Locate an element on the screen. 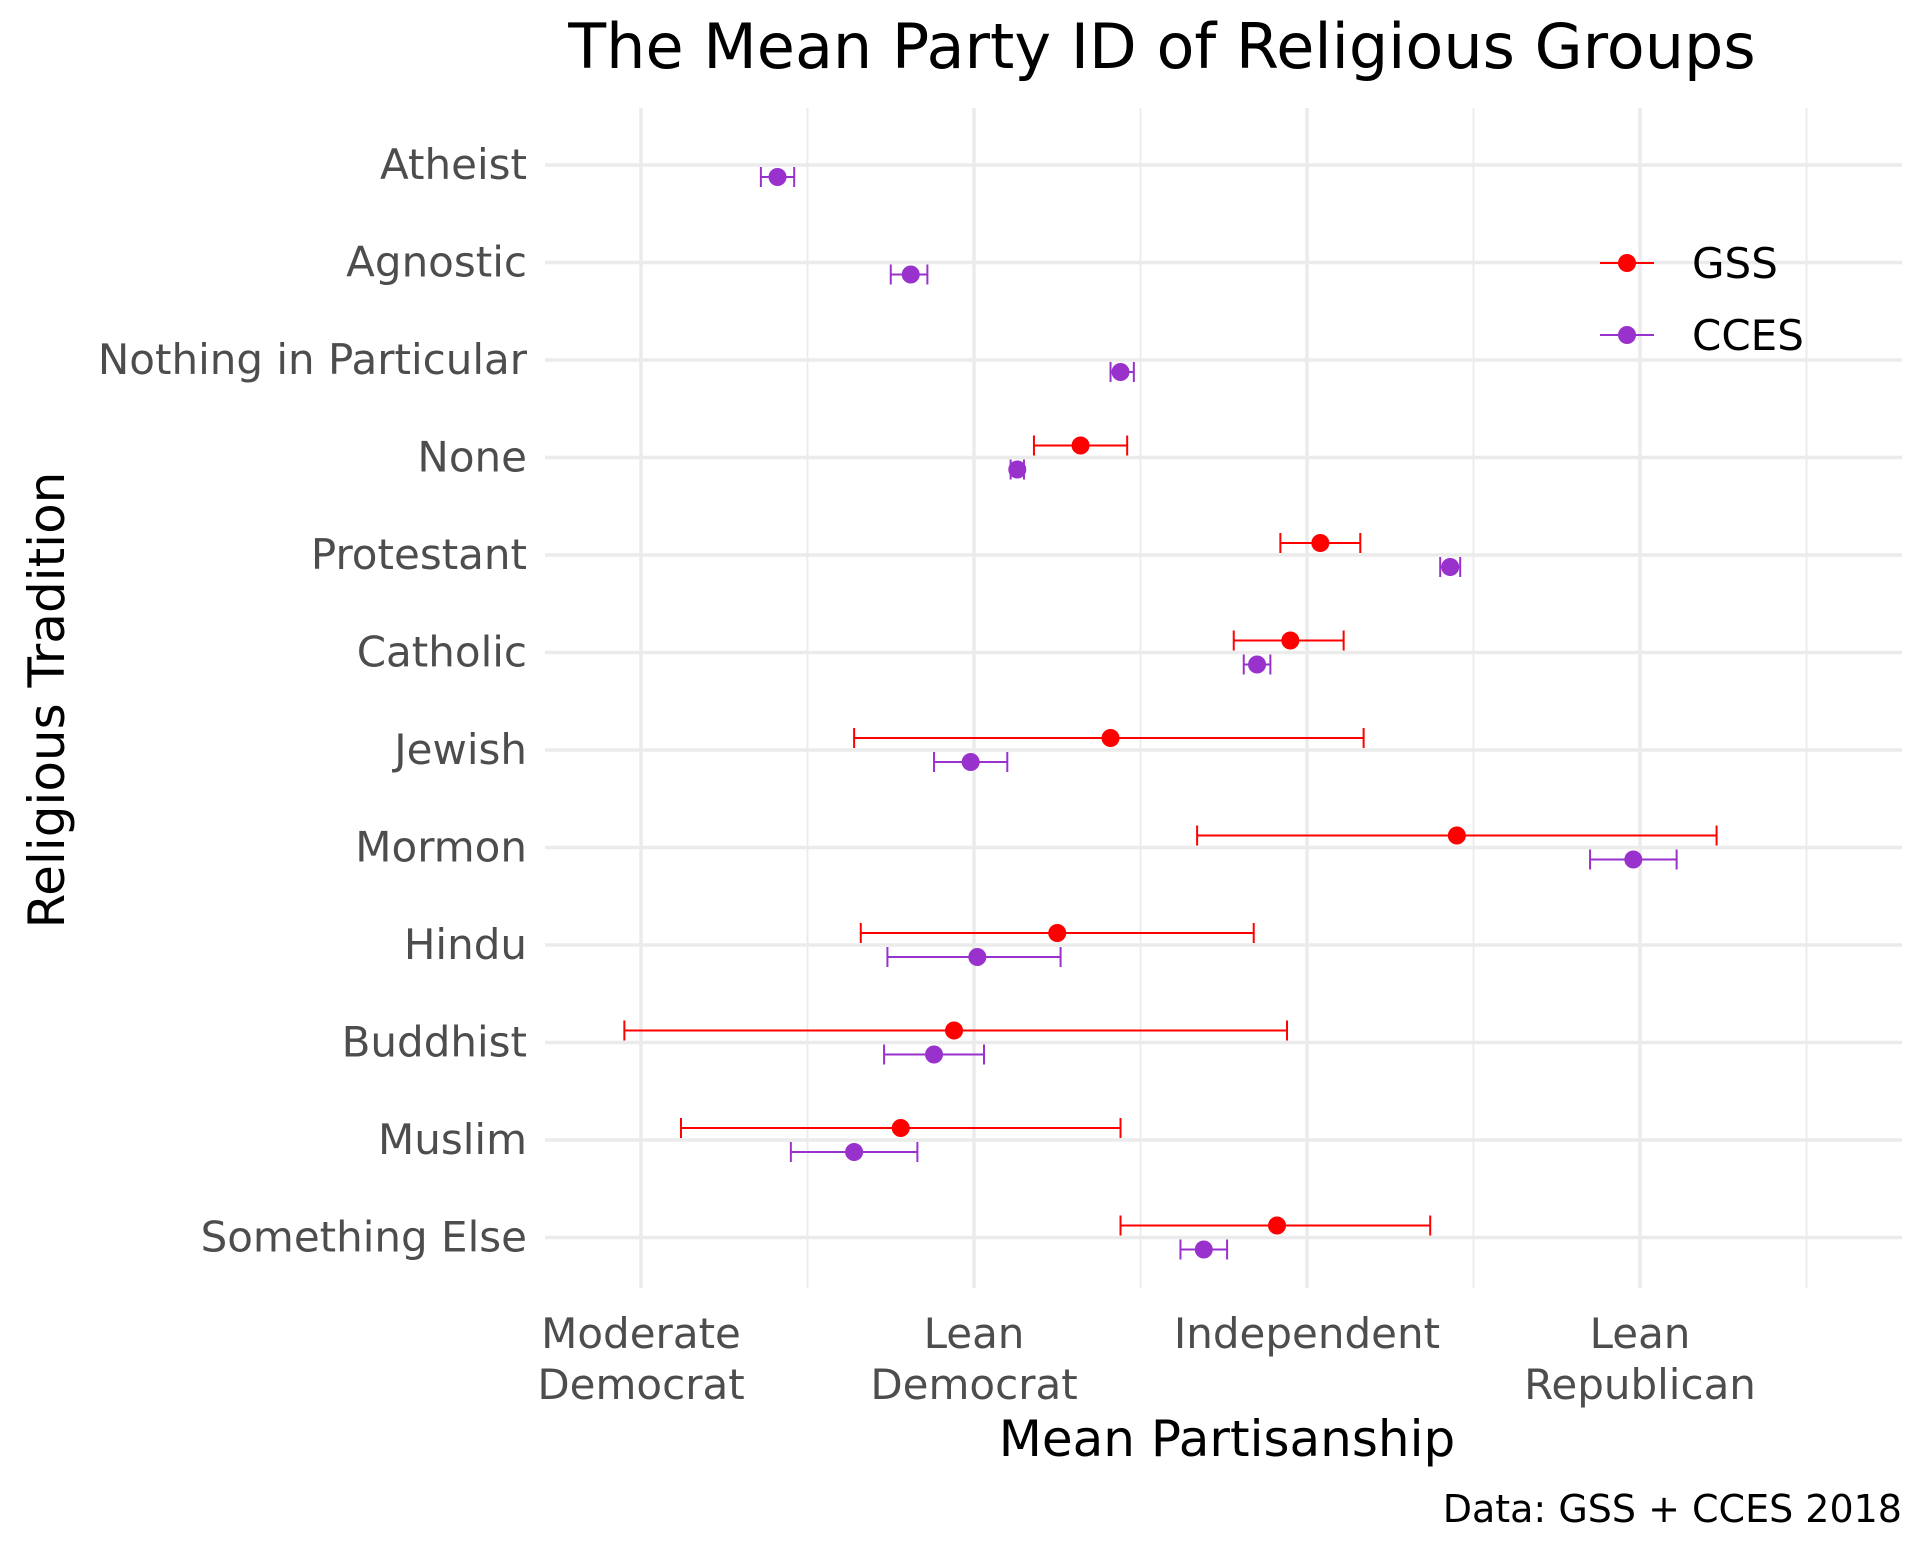 The image size is (1915, 1549). point-cces-nothing-in-particular is located at coordinates (1120, 372).